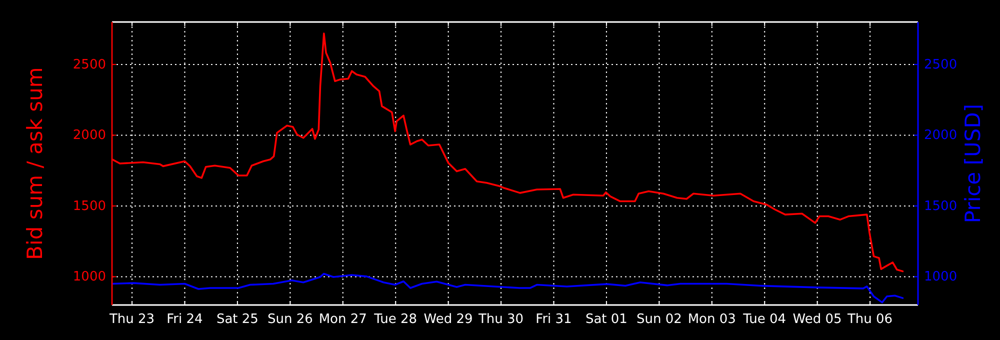  Describe the element at coordinates (290, 319) in the screenshot. I see `x-tick-label: Sun 26` at that location.